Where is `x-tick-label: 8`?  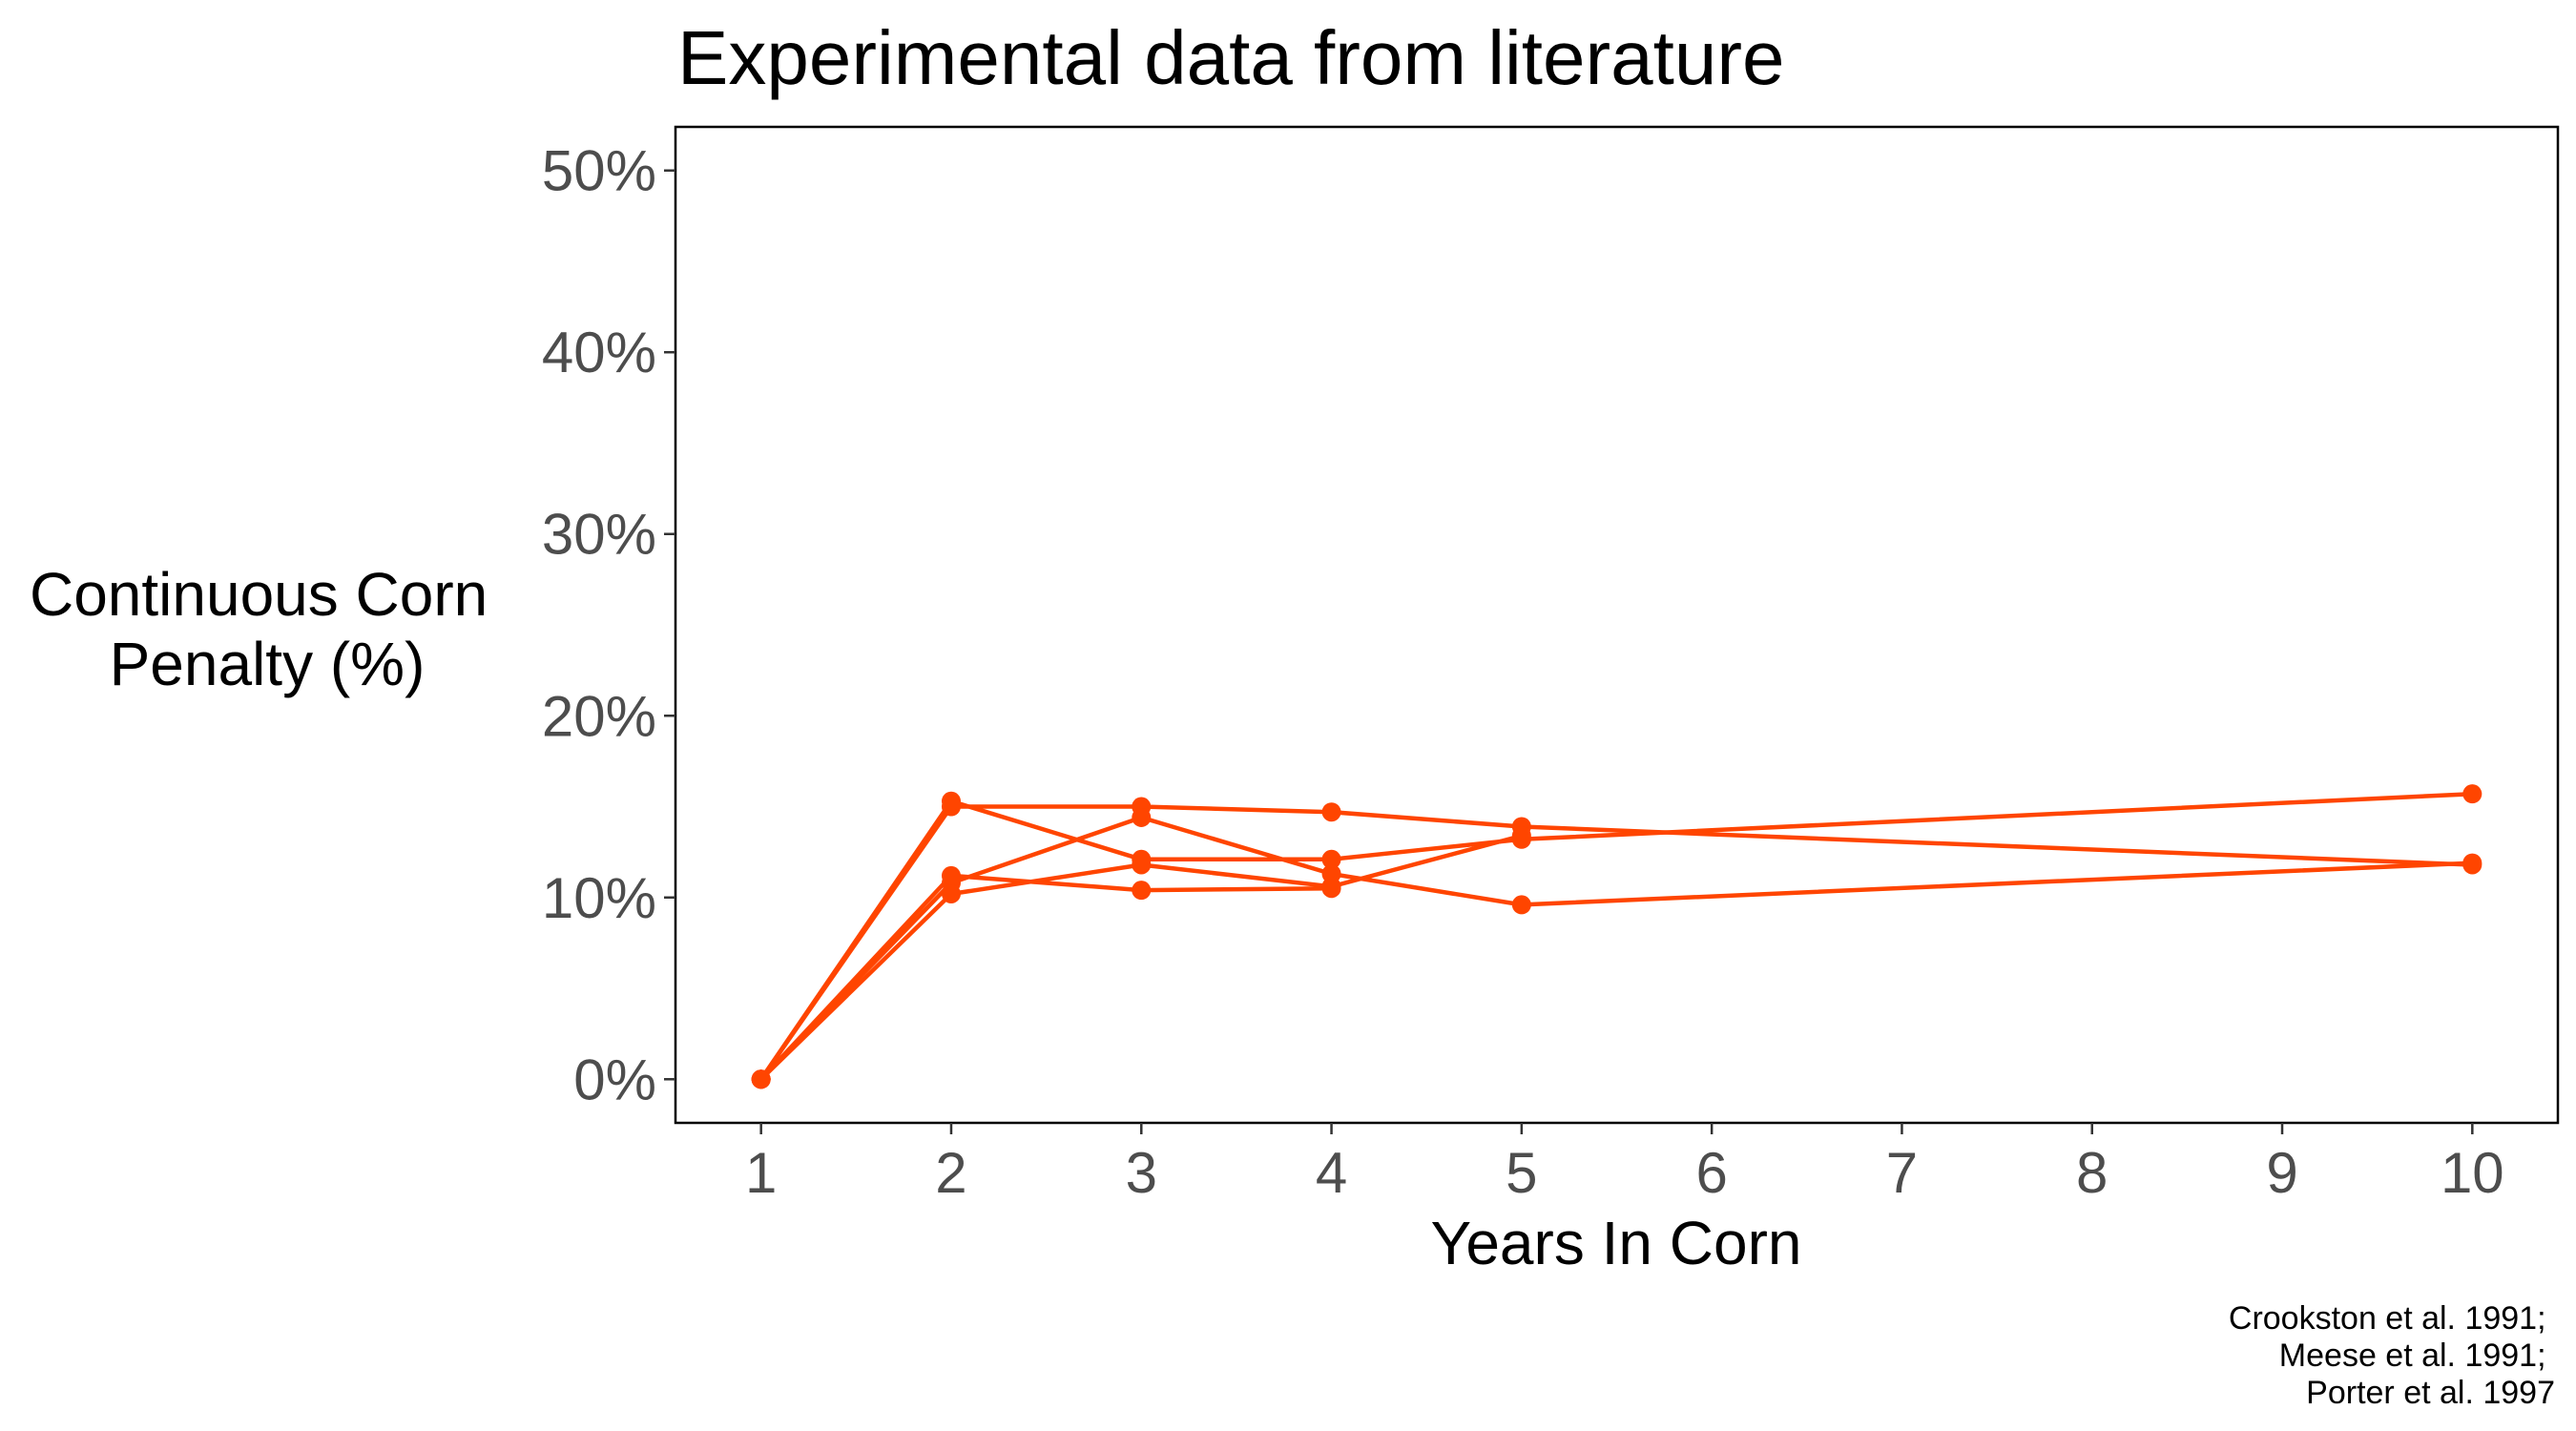
x-tick-label: 8 is located at coordinates (2092, 1173).